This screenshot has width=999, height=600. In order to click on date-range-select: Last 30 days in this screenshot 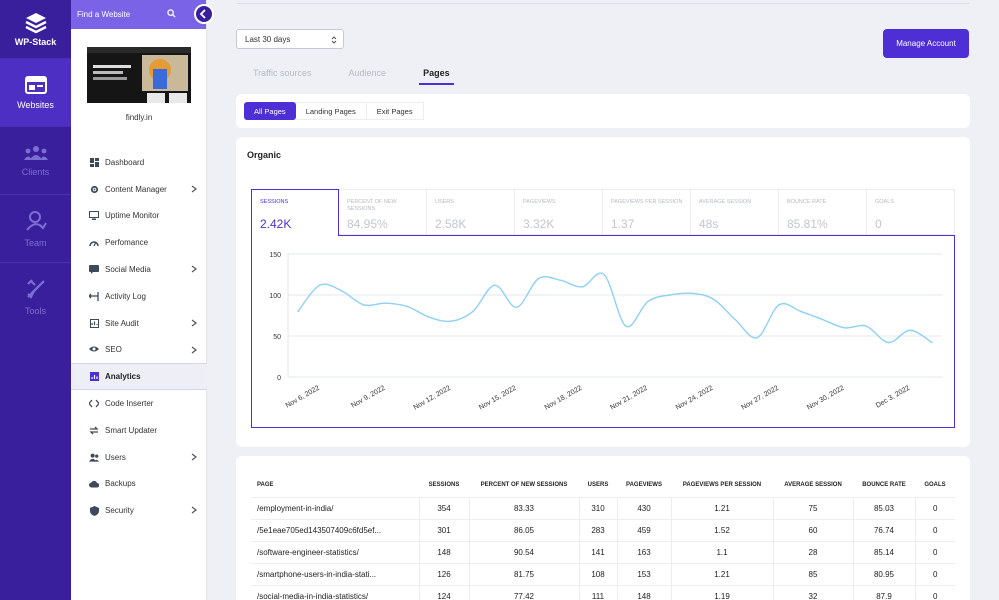, I will do `click(290, 39)`.